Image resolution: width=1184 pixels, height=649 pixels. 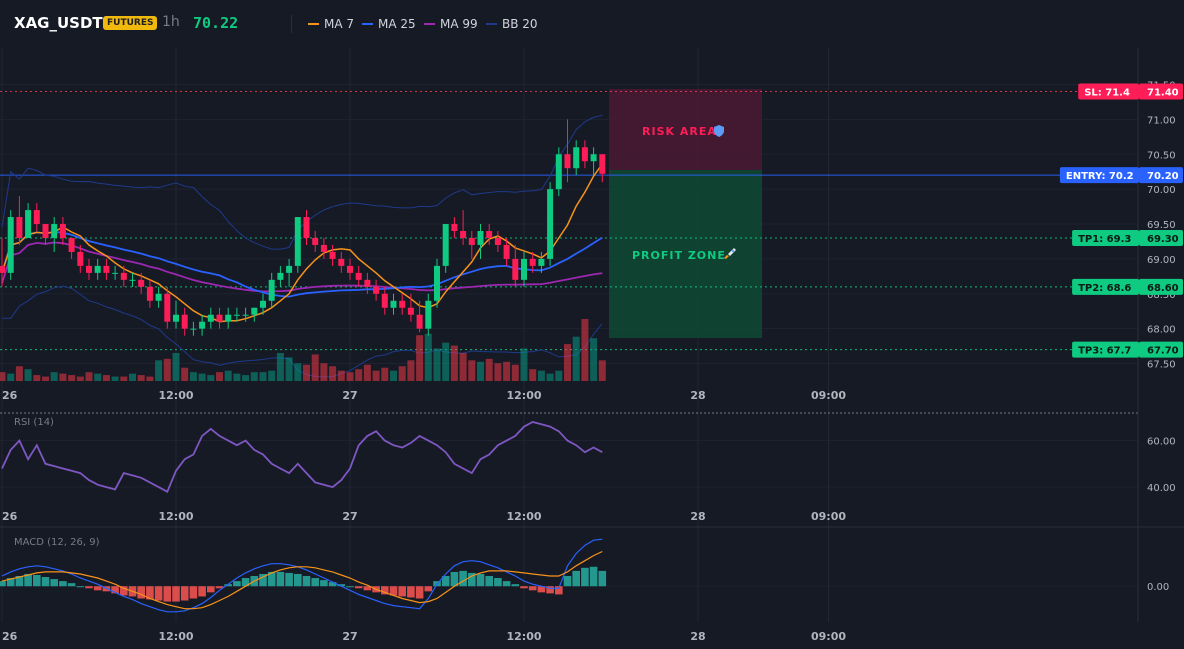 I want to click on legend-ma7: MA 7, so click(x=331, y=24).